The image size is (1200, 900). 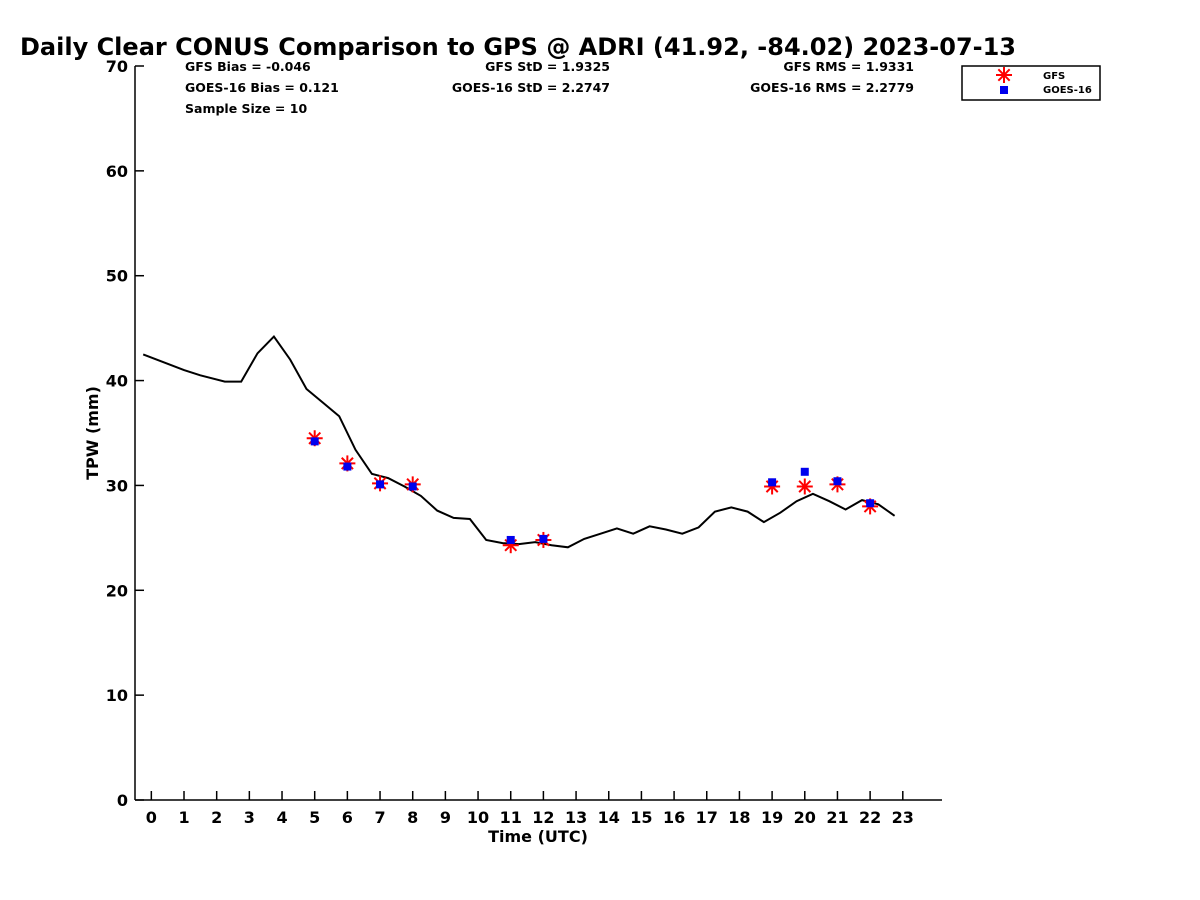 I want to click on goes-rms-stat: GOES-16 RMS = 2.2779, so click(x=832, y=87).